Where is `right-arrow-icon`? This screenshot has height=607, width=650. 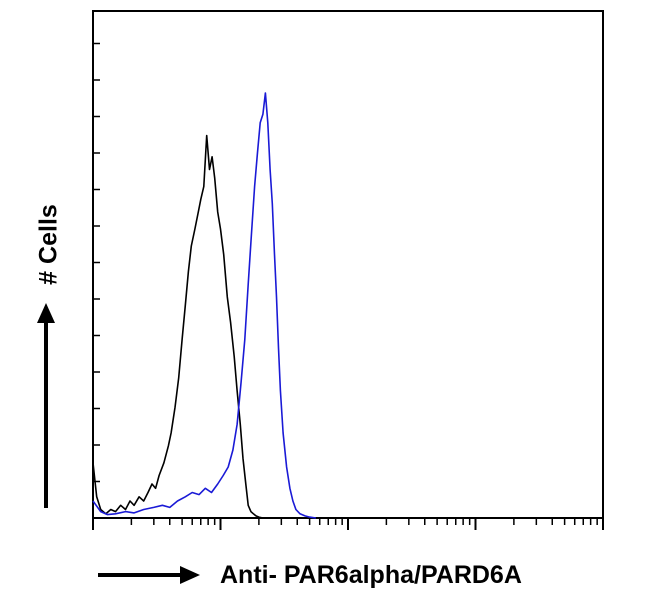 right-arrow-icon is located at coordinates (149, 575).